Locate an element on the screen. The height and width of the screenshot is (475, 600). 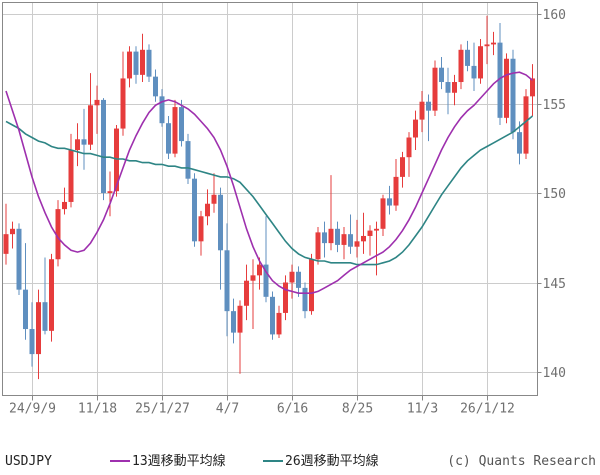
y-axis-label: 150 is located at coordinates (554, 194).